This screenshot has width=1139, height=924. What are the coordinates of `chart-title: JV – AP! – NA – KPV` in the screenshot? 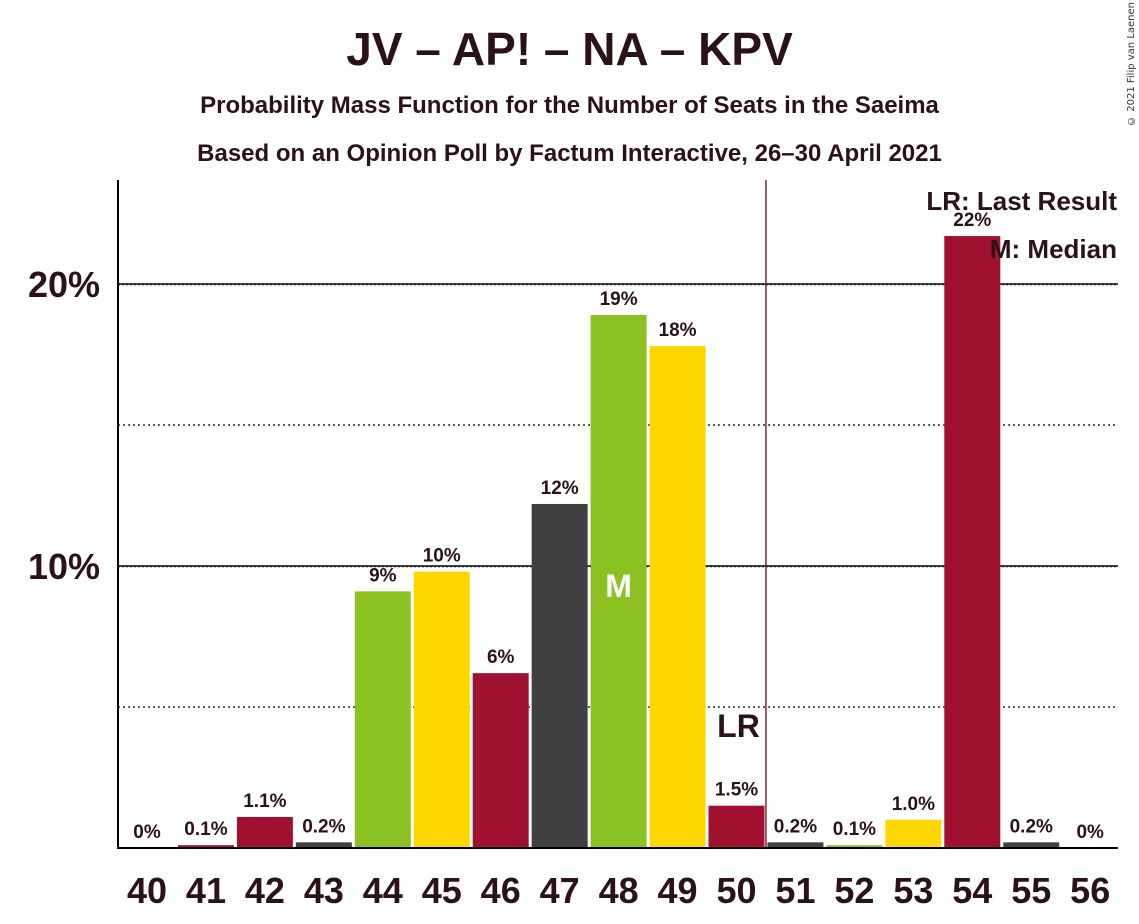 It's located at (569, 49).